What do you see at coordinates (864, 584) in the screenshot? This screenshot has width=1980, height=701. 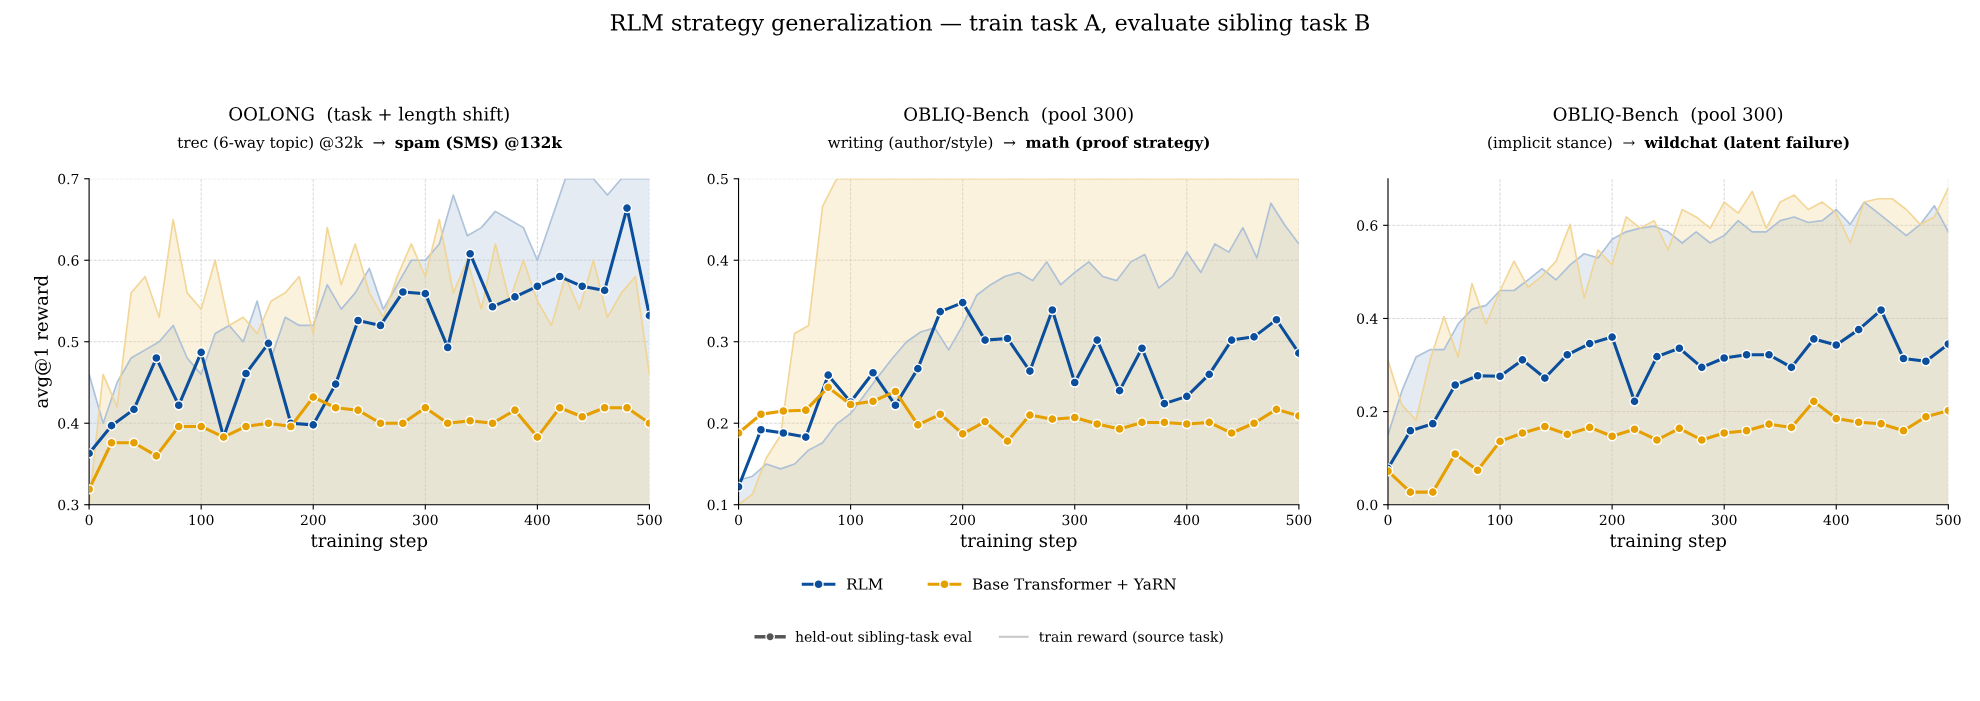 I see `legend-label: RLM` at bounding box center [864, 584].